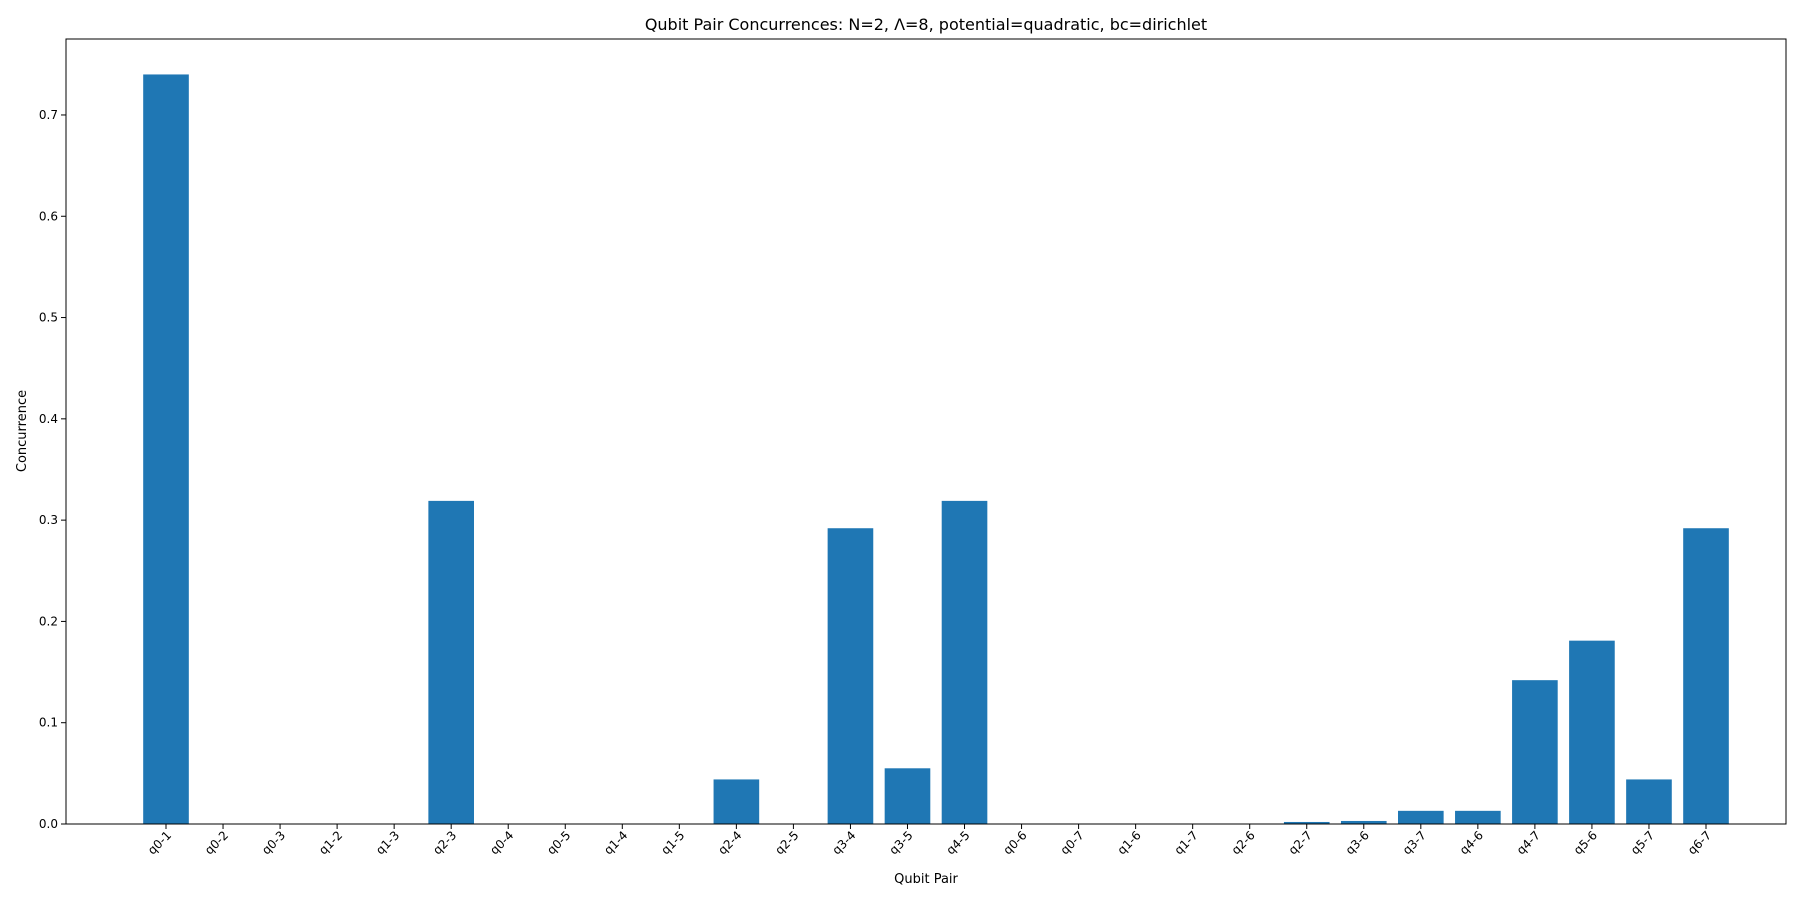 Image resolution: width=1800 pixels, height=900 pixels. What do you see at coordinates (273, 842) in the screenshot?
I see `x-tick-label: q0-3` at bounding box center [273, 842].